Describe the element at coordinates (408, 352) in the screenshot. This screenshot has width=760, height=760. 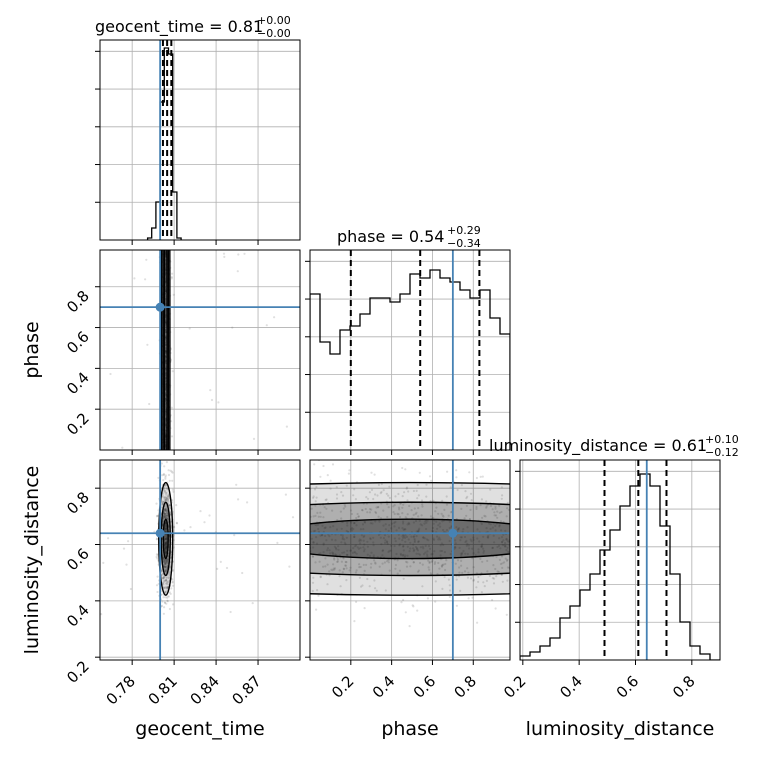
I see `panel-phase-phase` at that location.